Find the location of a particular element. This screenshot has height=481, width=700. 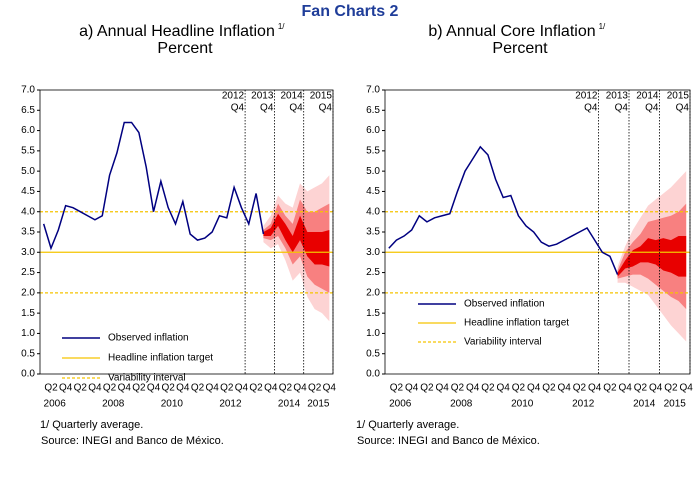

y-tick-label: 4.0 is located at coordinates (373, 211).